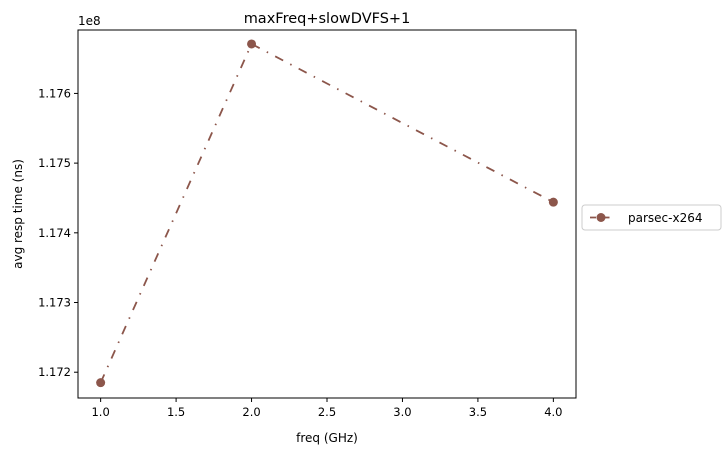 Image resolution: width=727 pixels, height=455 pixels. I want to click on chart-title: maxFreq+slowDVFS+1, so click(327, 19).